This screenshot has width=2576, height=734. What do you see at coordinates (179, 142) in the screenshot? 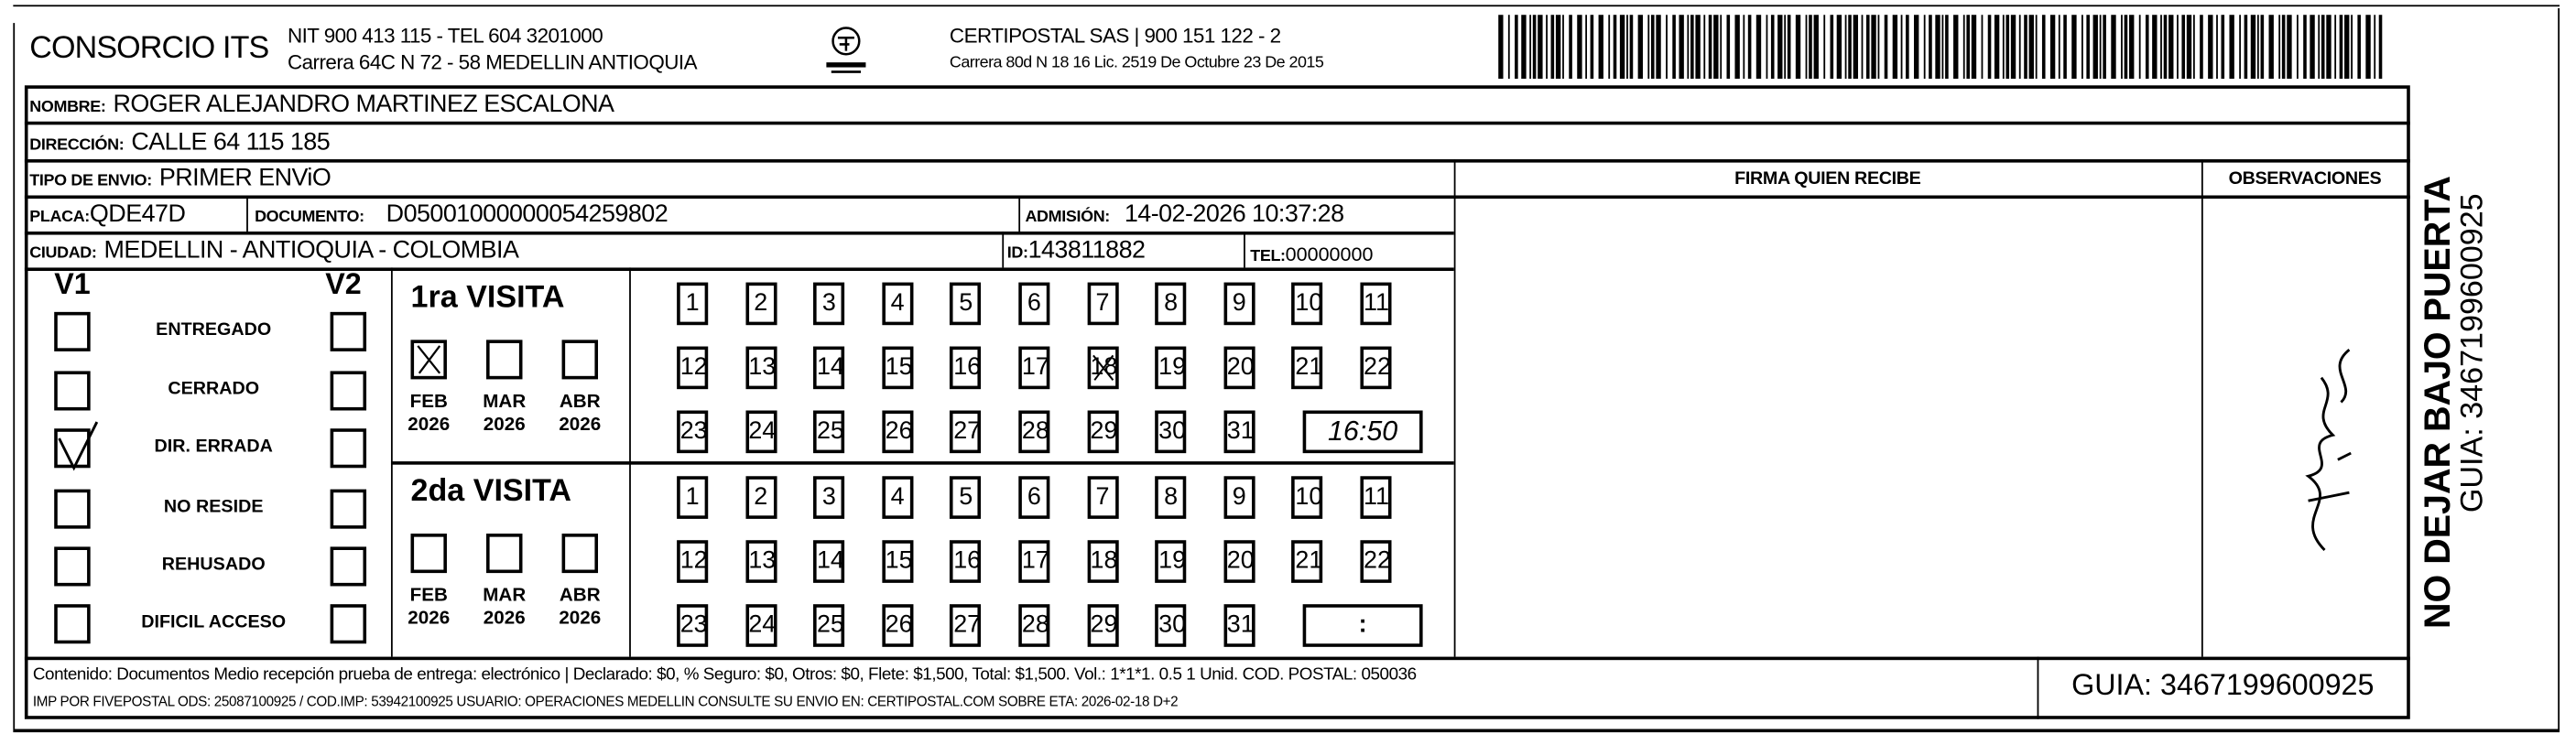
I see `direccion-field: DIRECCIÓN: CALLE 64 115 185` at bounding box center [179, 142].